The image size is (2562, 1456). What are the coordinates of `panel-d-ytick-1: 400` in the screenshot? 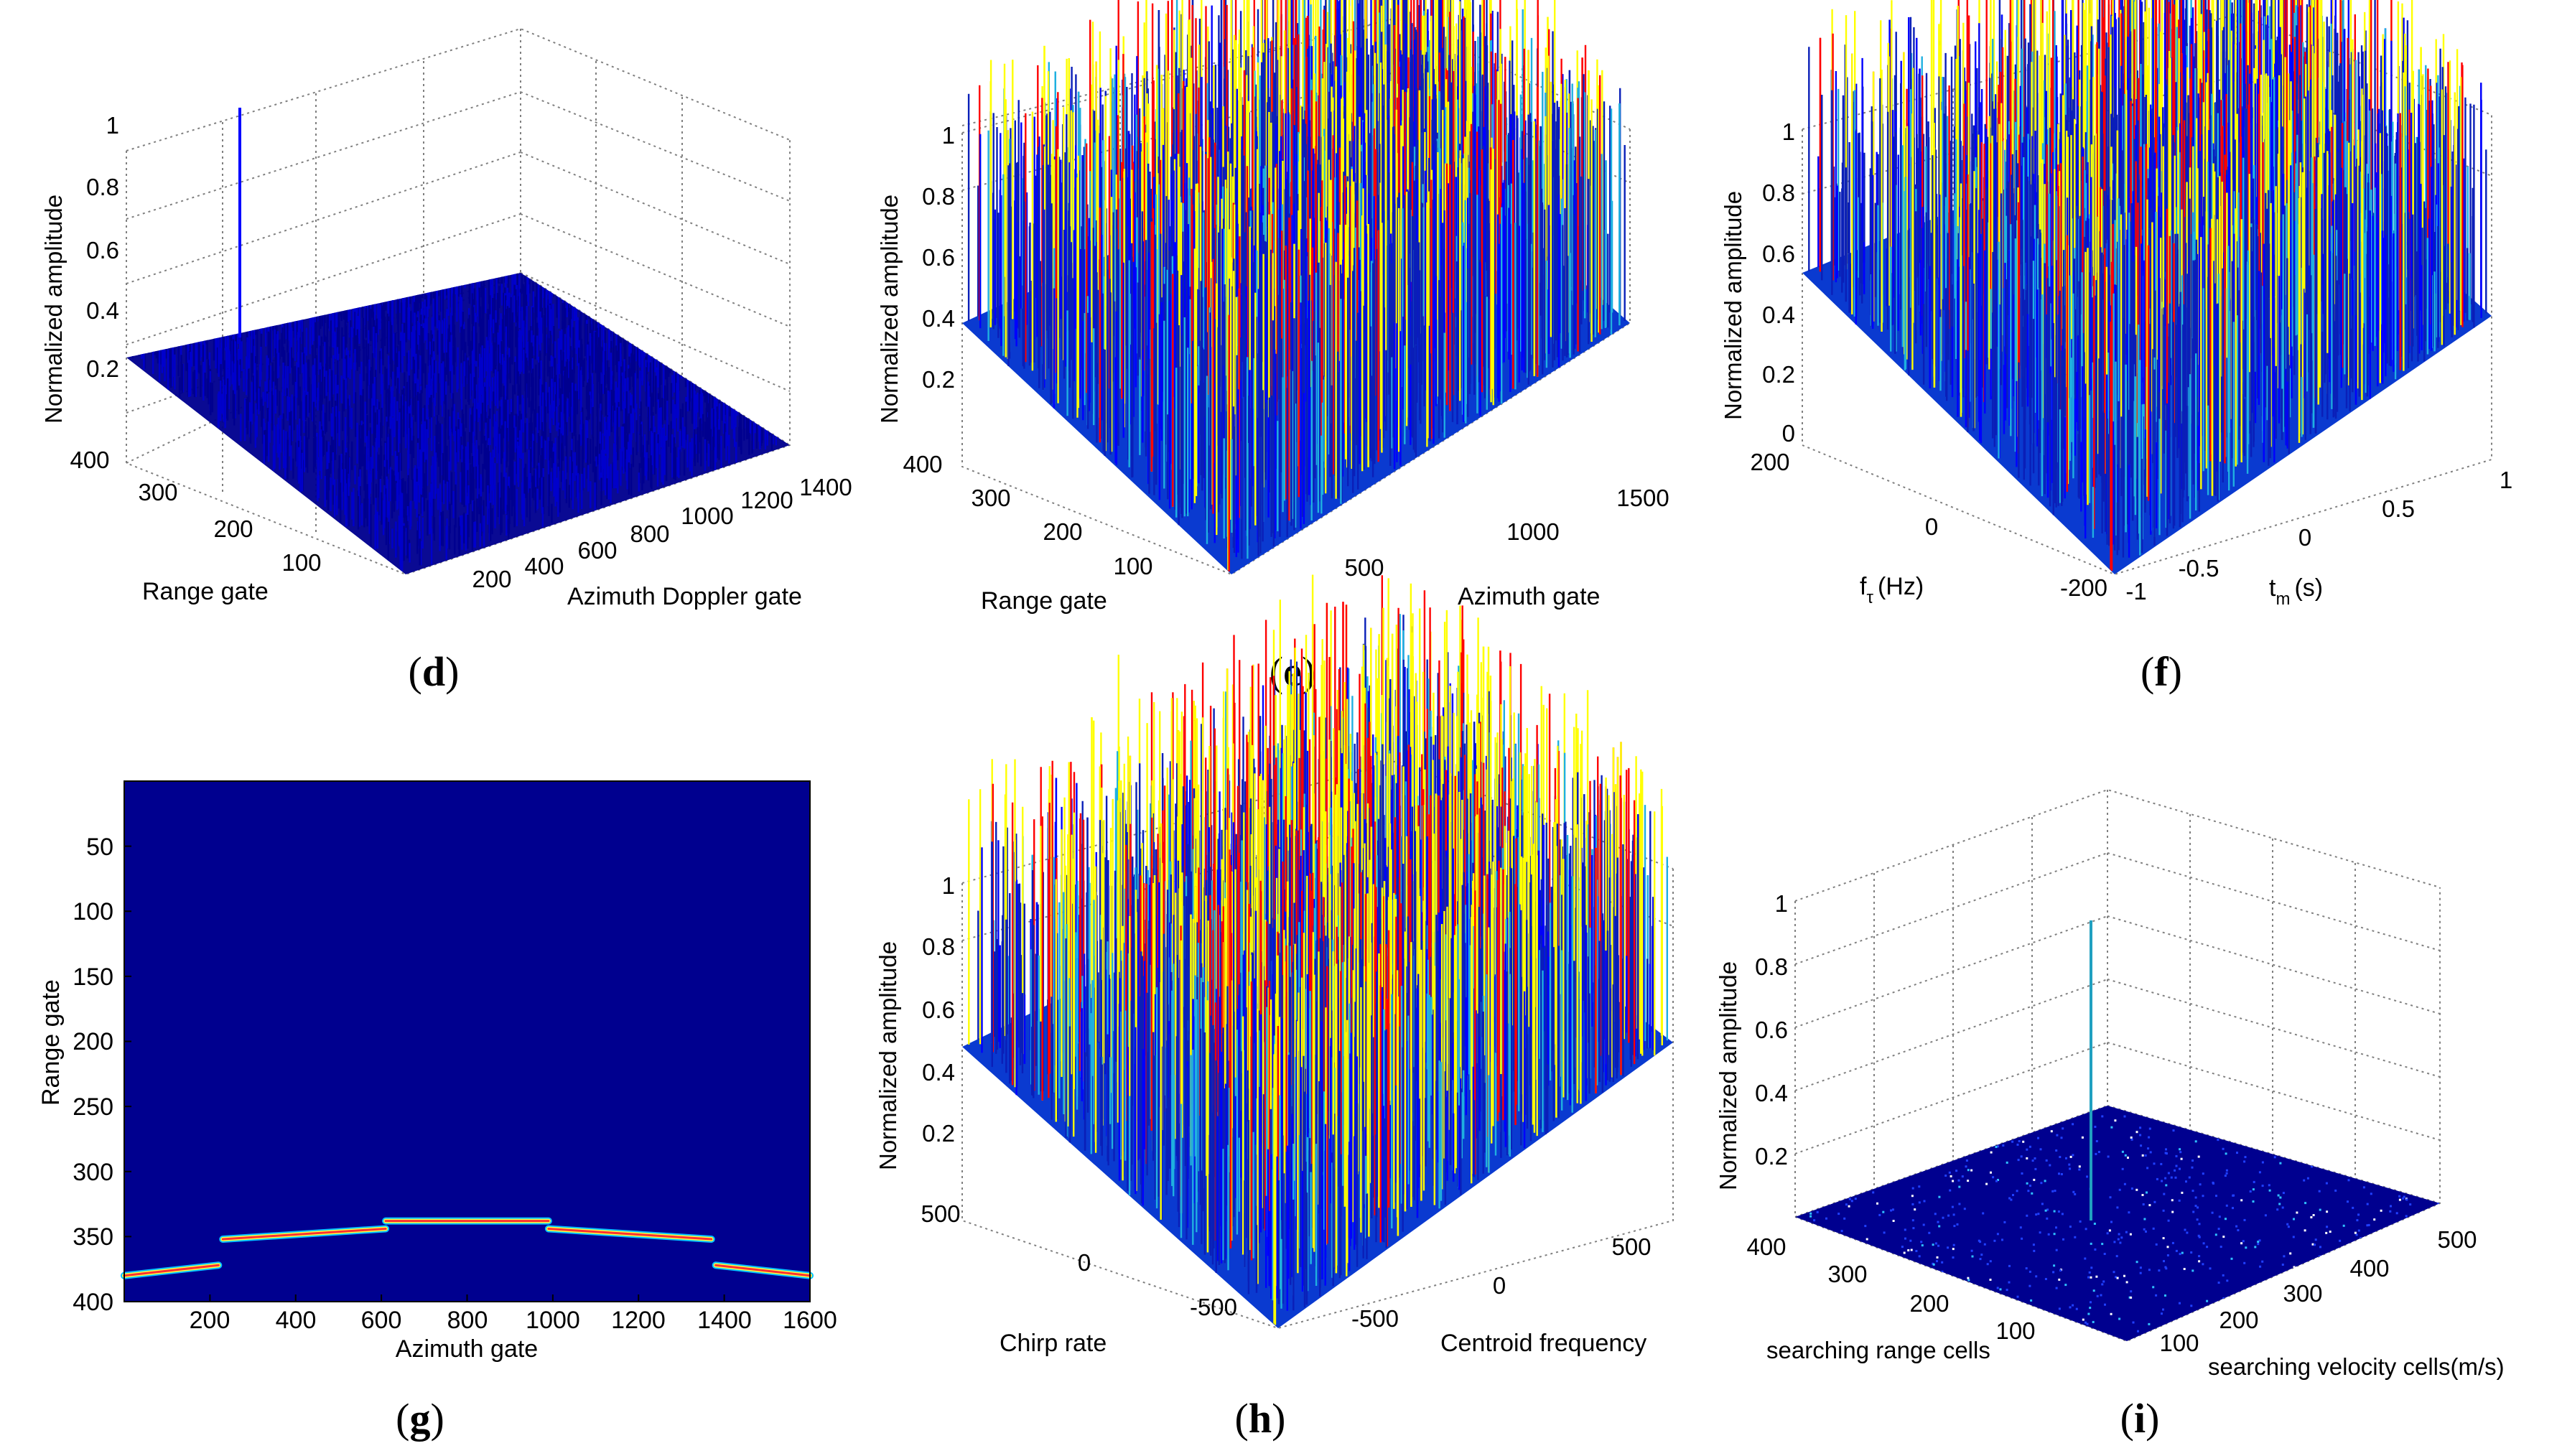 It's located at (544, 566).